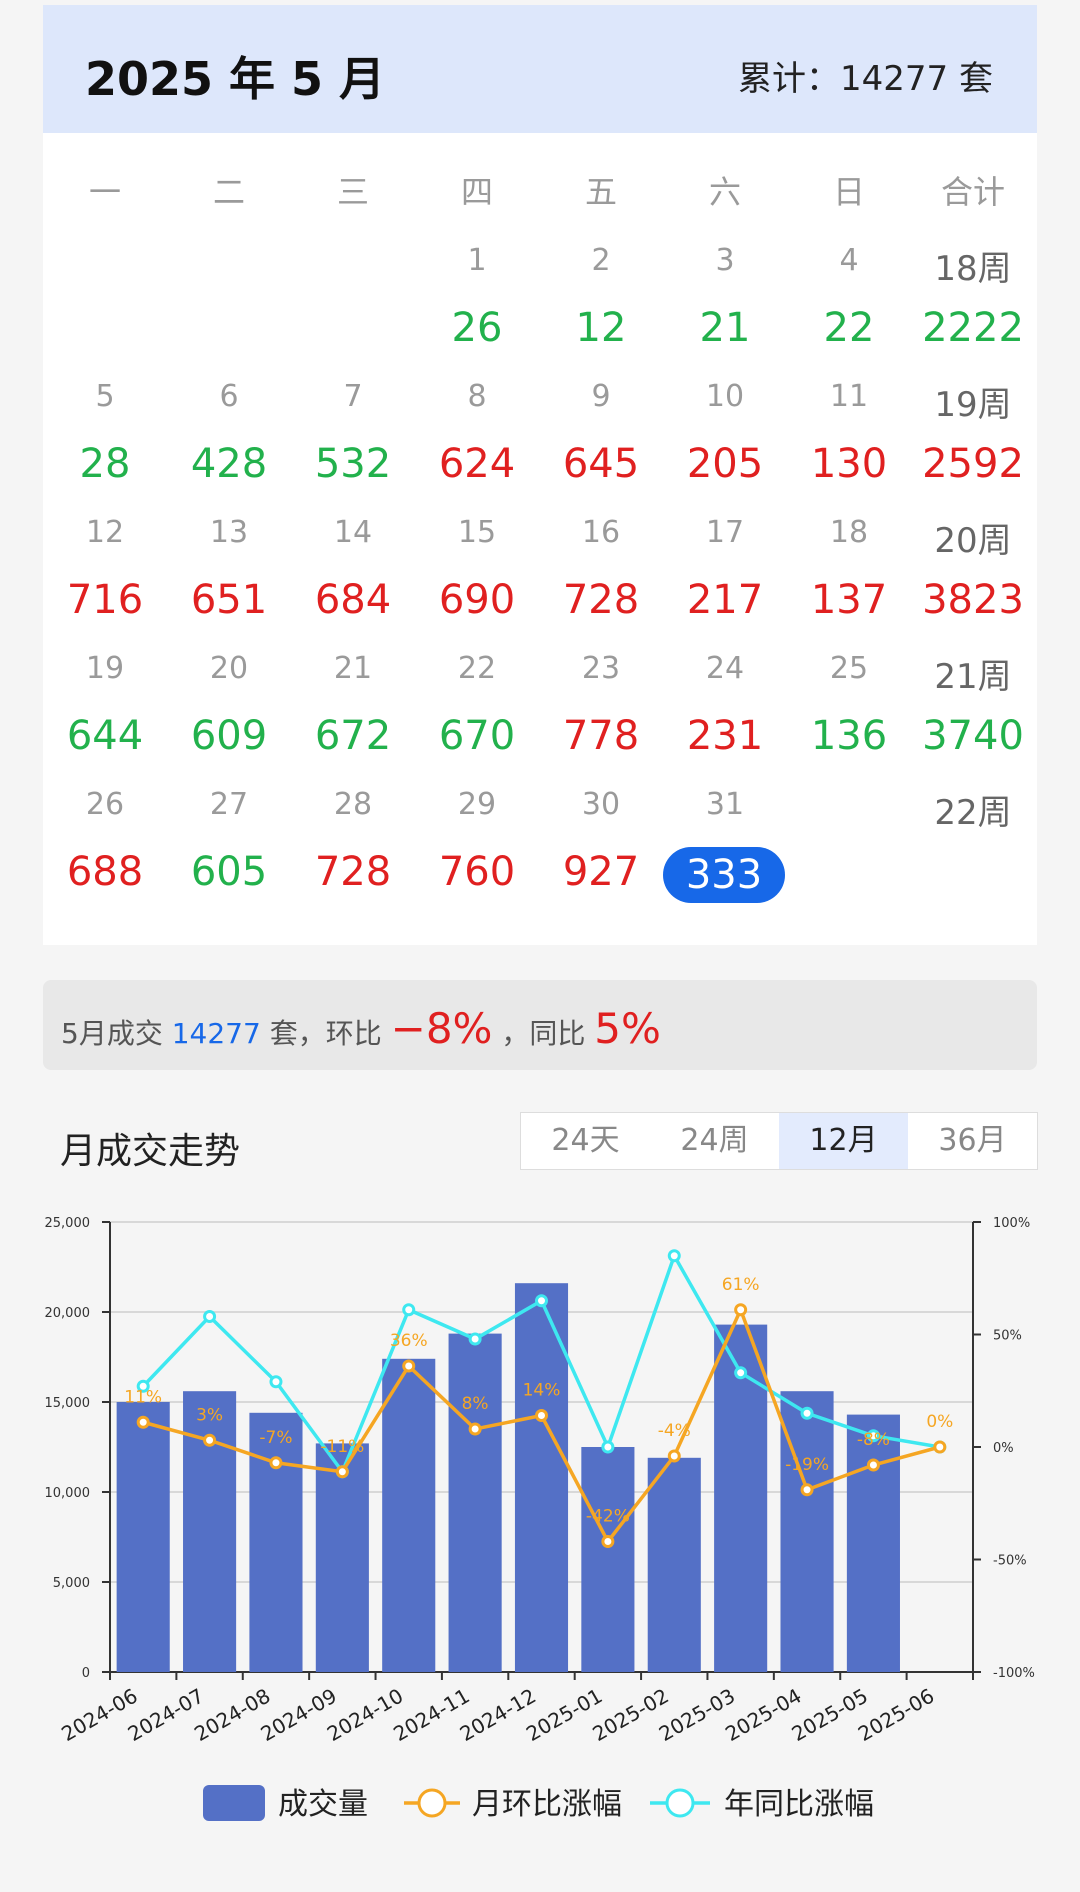 The image size is (1080, 1892). What do you see at coordinates (725, 260) in the screenshot?
I see `day-number: 3` at bounding box center [725, 260].